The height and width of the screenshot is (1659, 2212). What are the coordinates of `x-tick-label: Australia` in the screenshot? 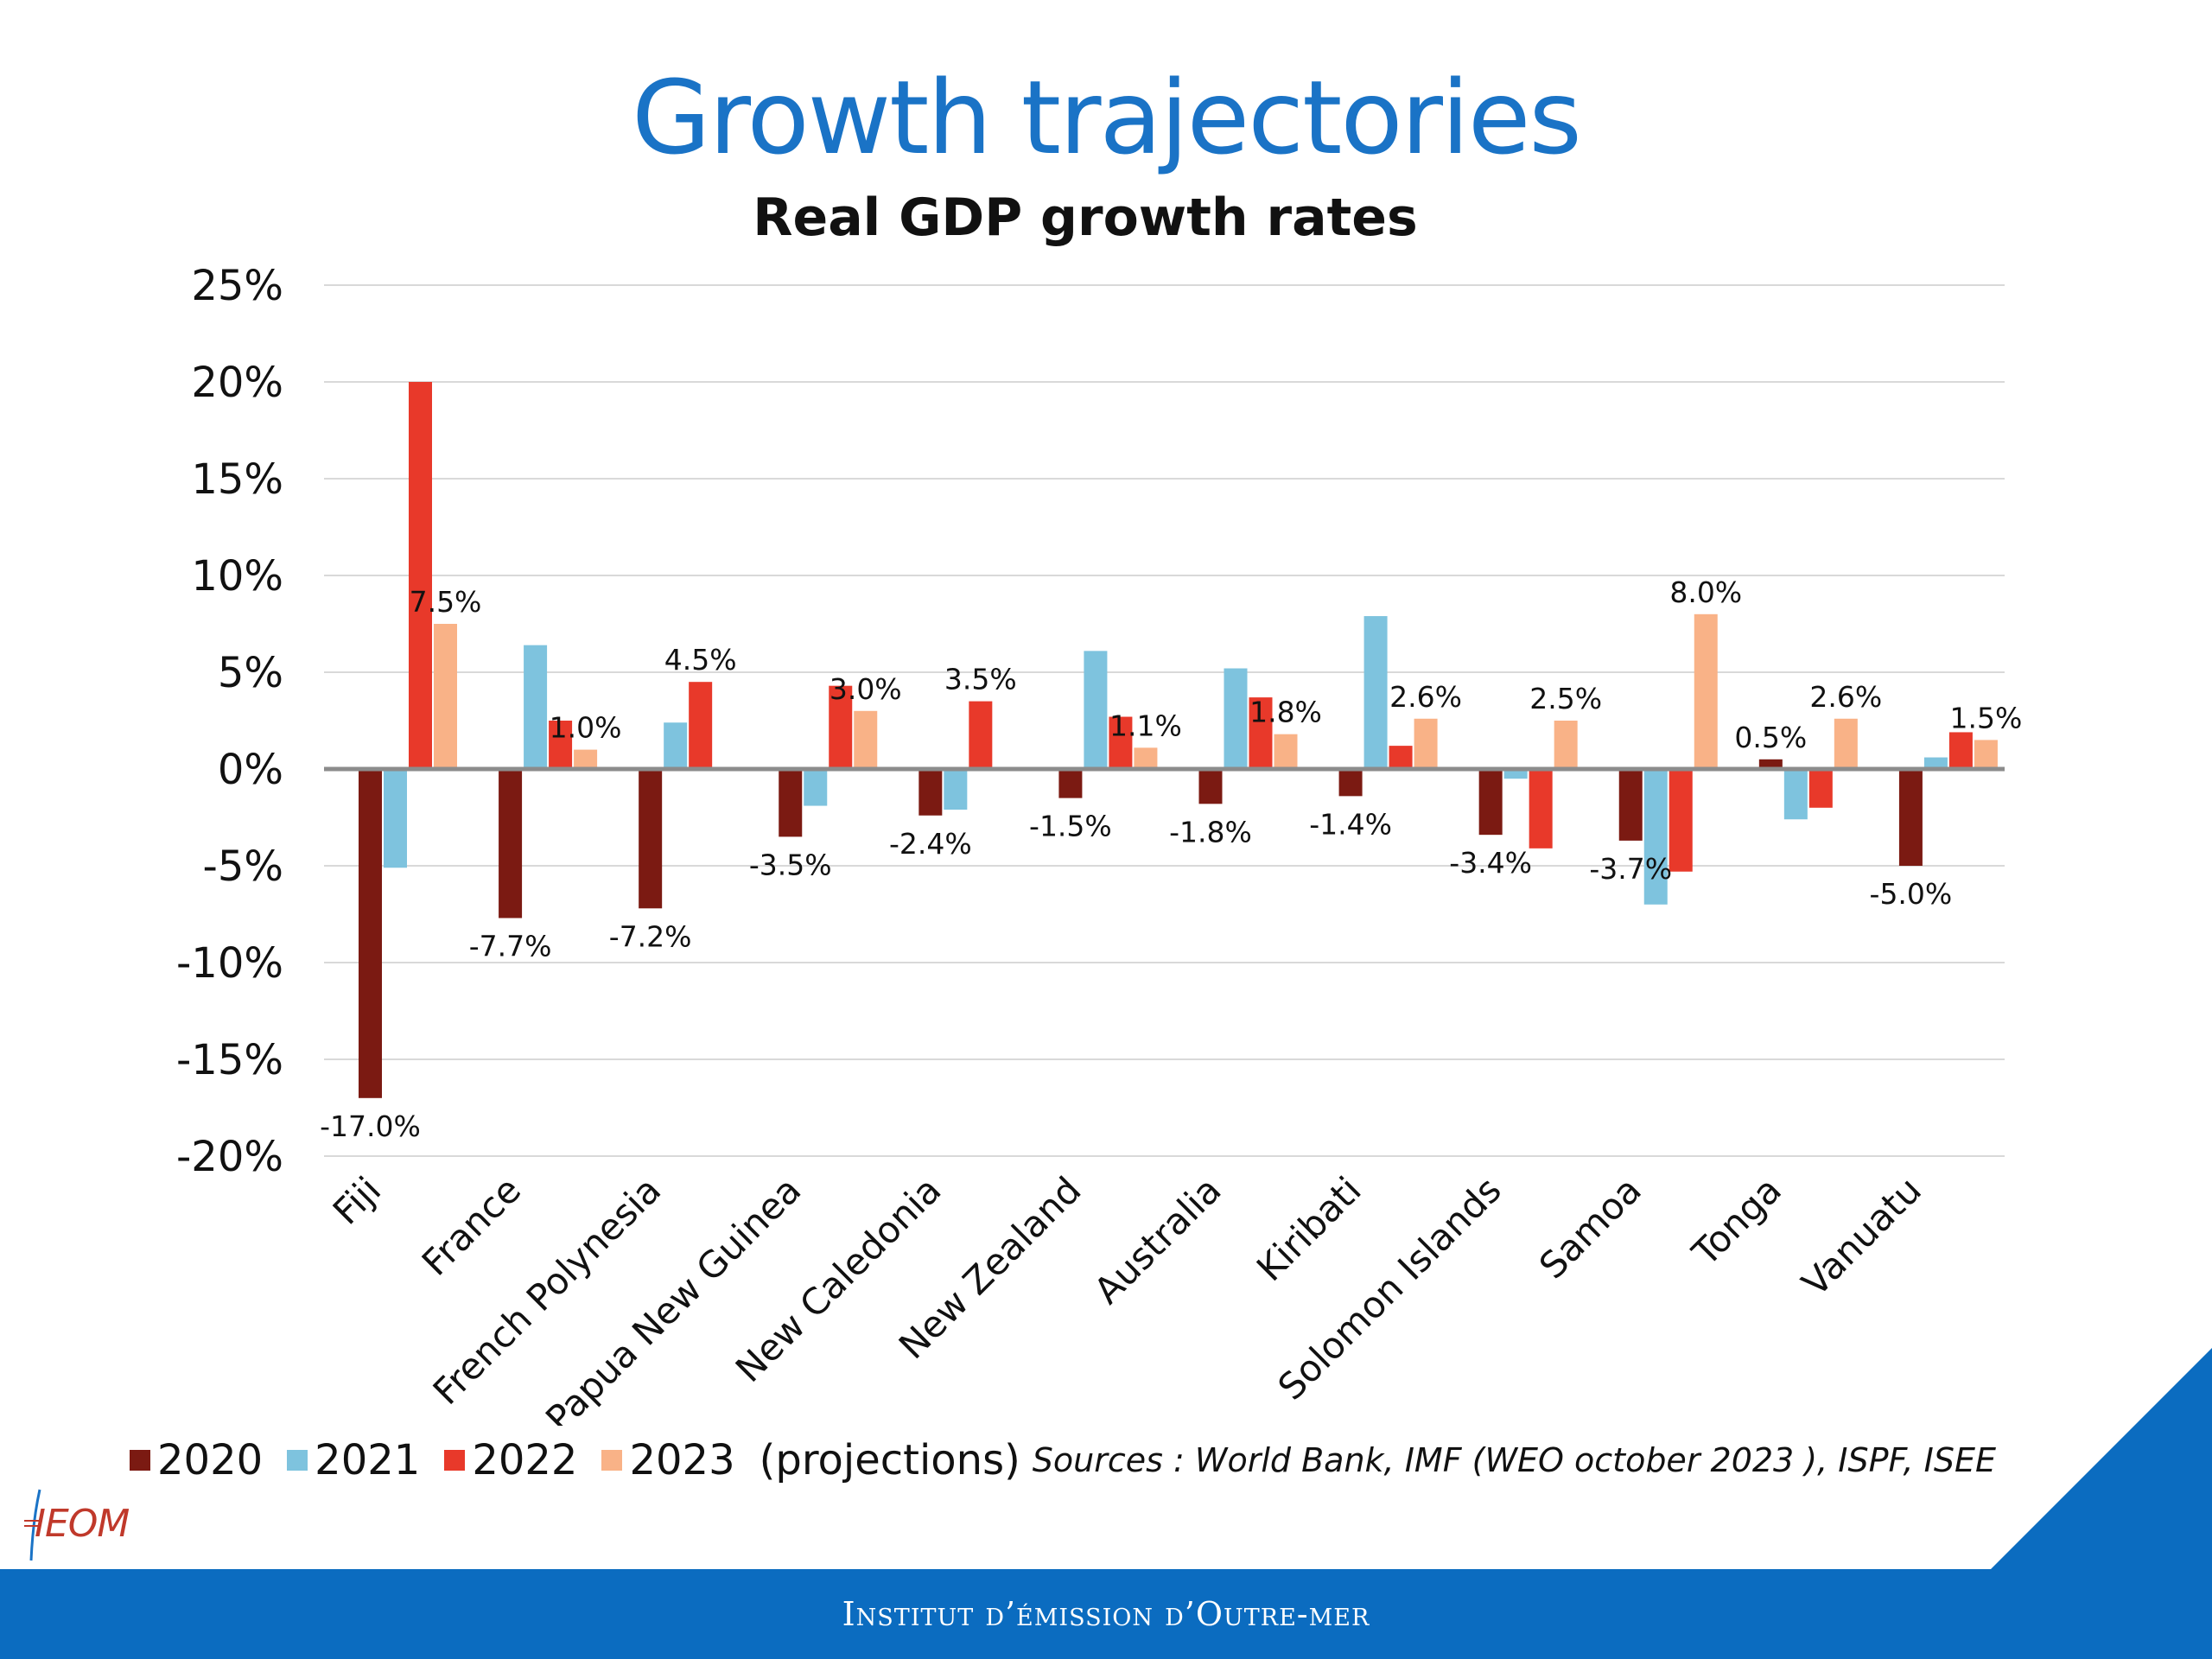 It's located at (1158, 1240).